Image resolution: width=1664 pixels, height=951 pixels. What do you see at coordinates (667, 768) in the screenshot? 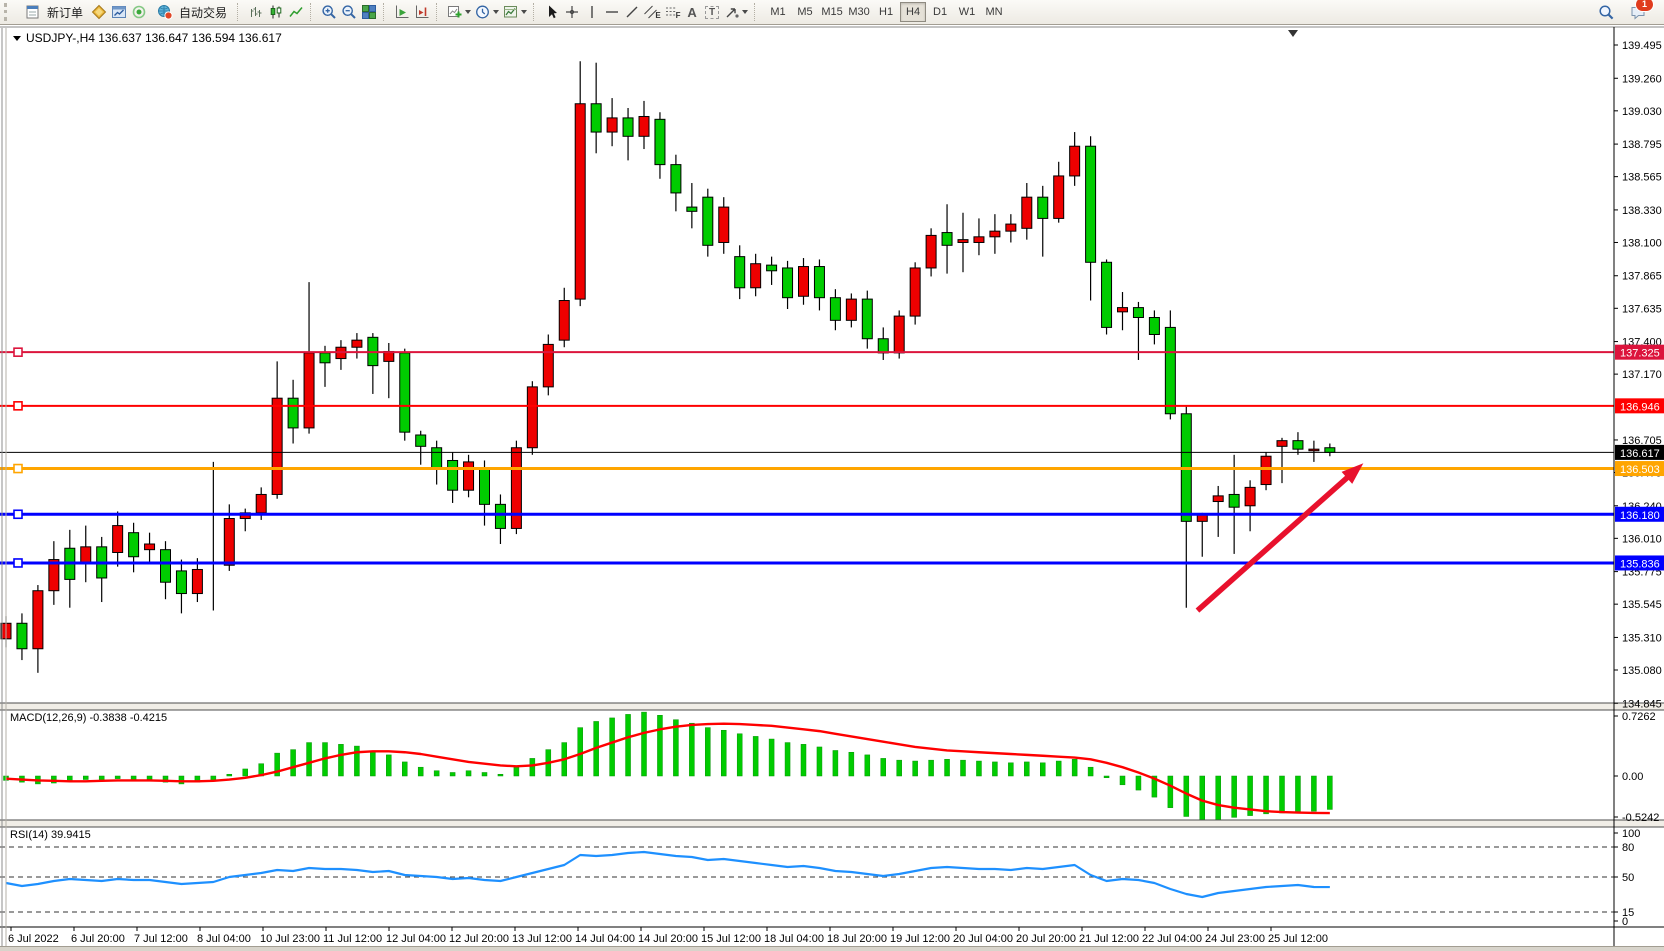
I see `macd-signal-line` at bounding box center [667, 768].